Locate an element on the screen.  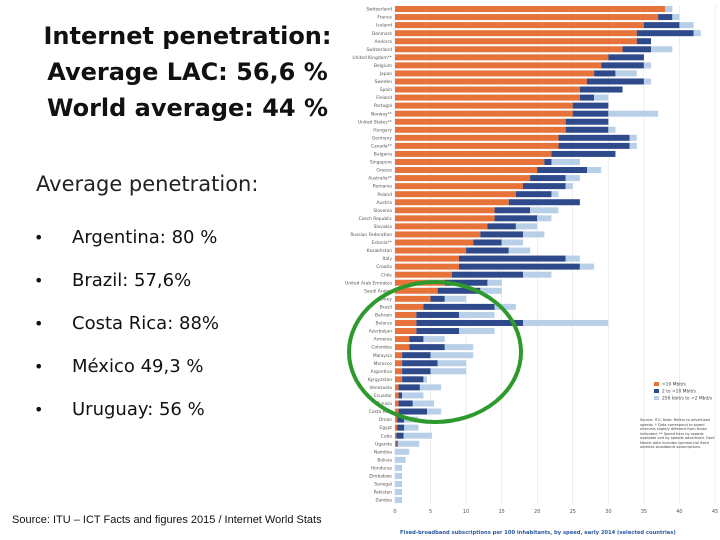
category-label: Poland is located at coordinates (384, 195).